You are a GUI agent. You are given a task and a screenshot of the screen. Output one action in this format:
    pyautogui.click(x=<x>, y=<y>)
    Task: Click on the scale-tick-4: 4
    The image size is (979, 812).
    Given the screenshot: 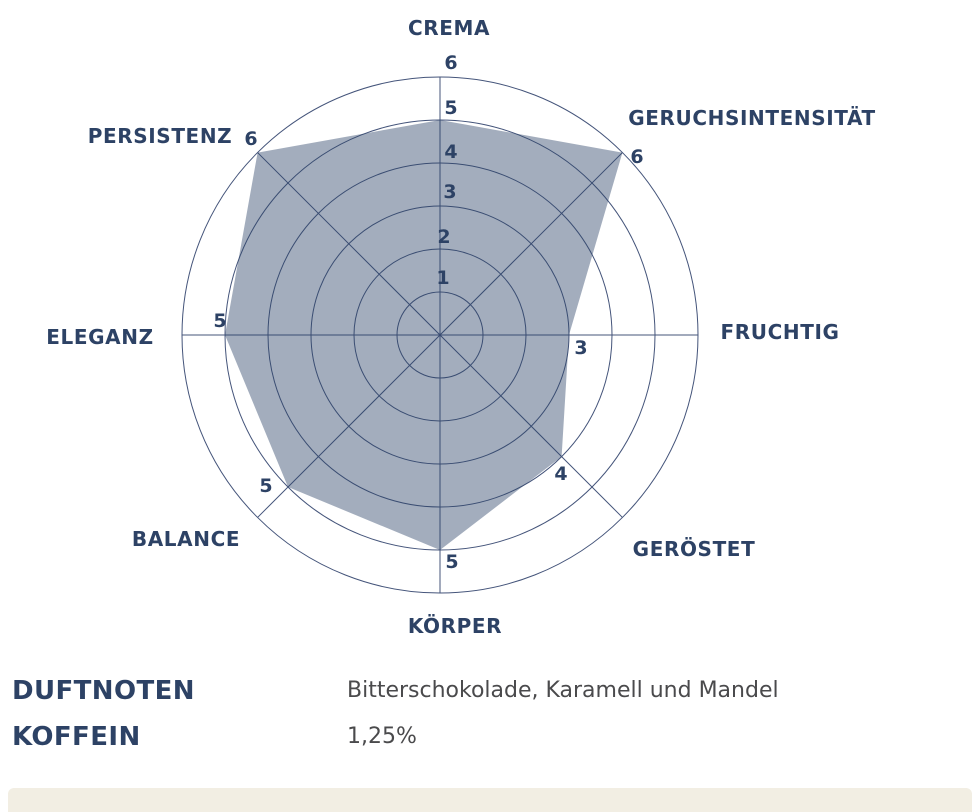 What is the action you would take?
    pyautogui.click(x=451, y=152)
    